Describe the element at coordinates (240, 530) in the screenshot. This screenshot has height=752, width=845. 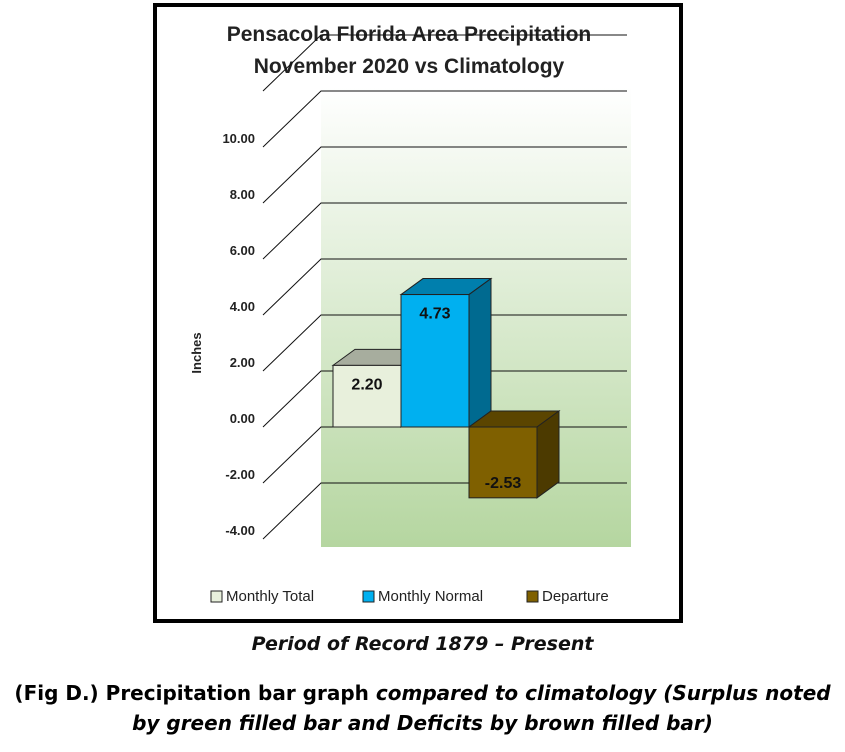
I see `y-tick-label: -4.00` at that location.